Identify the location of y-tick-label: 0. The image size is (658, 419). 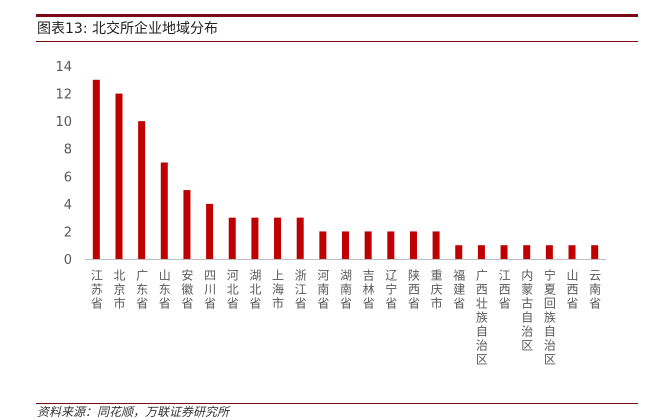
(68, 260).